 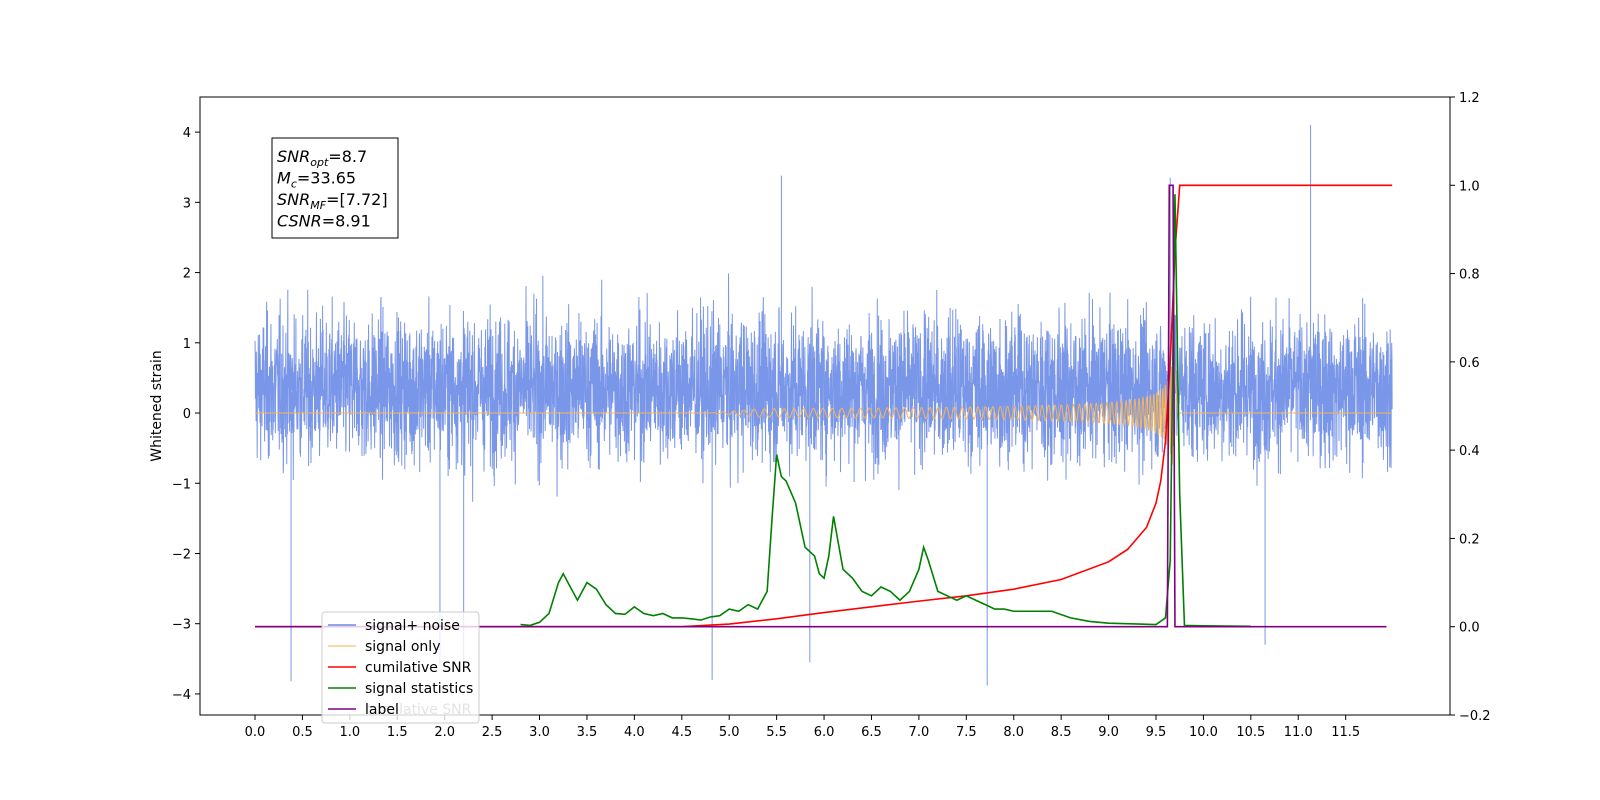 What do you see at coordinates (418, 668) in the screenshot?
I see `legend-entry: cumilative SNR` at bounding box center [418, 668].